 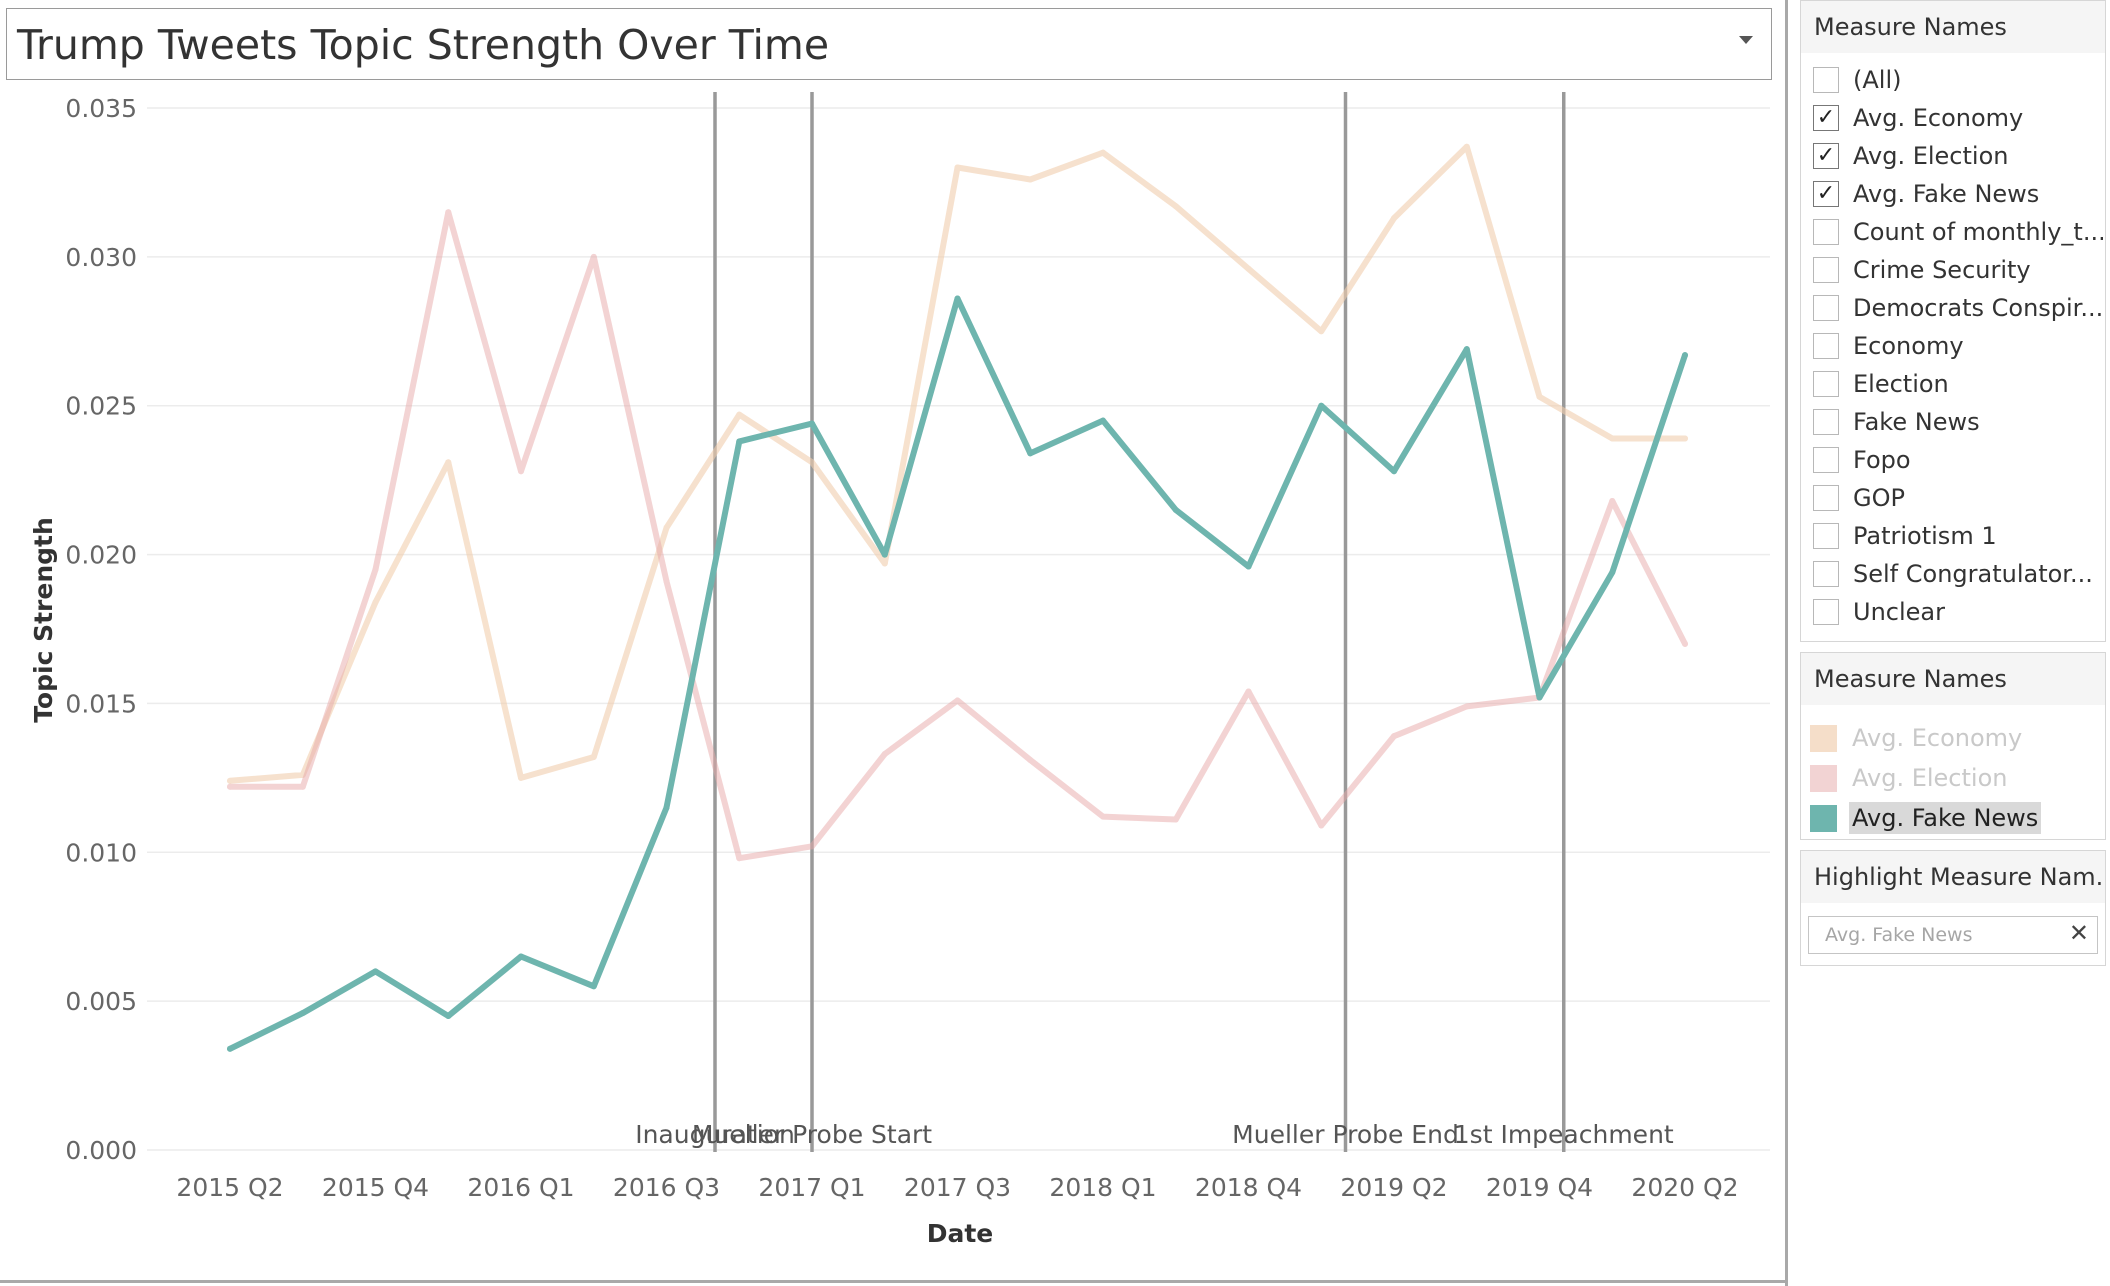 I want to click on filter-item: (All), so click(x=1958, y=80).